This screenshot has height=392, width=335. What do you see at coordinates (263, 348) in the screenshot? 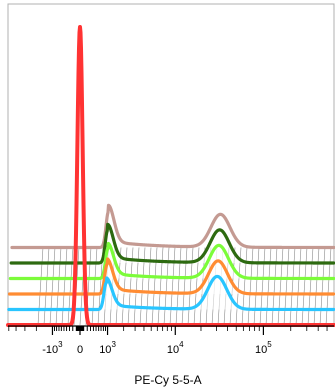
I see `x-tick-label: 10⁵` at bounding box center [263, 348].